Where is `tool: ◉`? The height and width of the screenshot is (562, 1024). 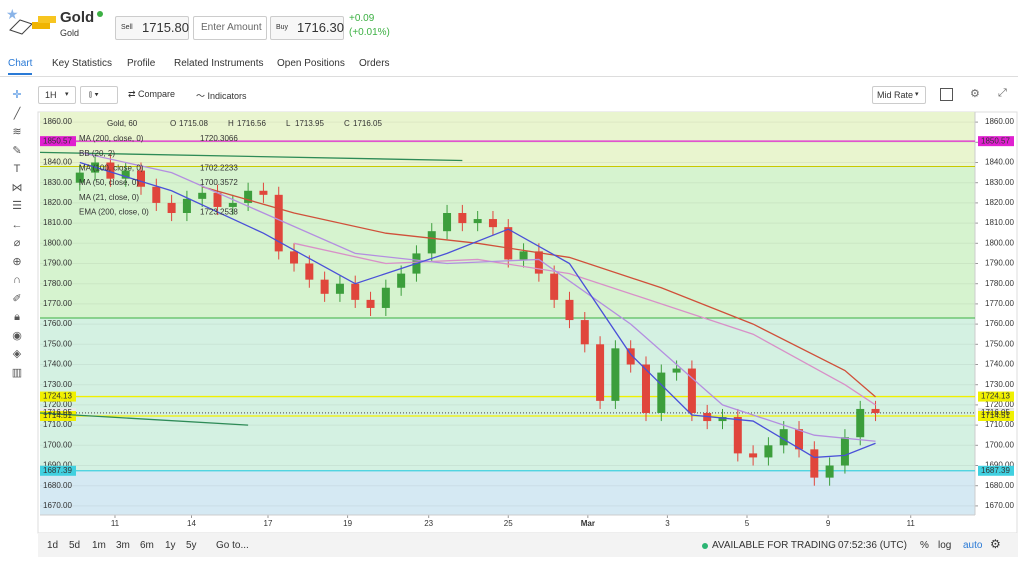 tool: ◉ is located at coordinates (17, 335).